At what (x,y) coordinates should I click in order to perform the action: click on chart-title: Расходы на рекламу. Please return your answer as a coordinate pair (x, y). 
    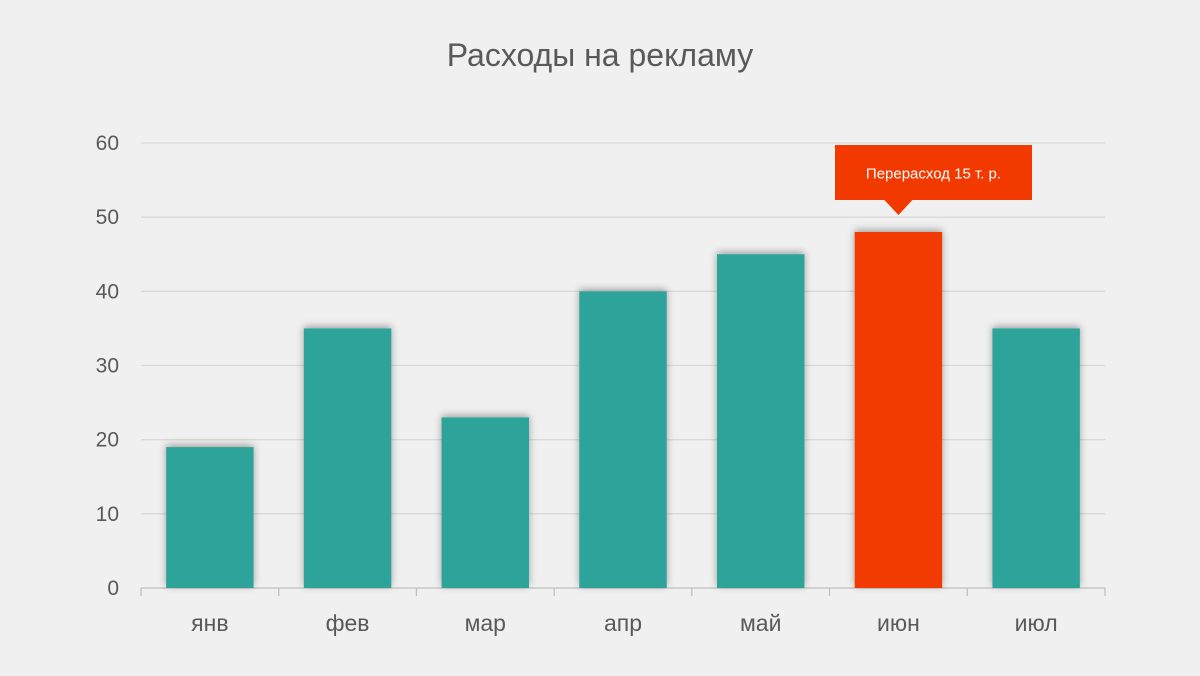
    Looking at the image, I should click on (600, 55).